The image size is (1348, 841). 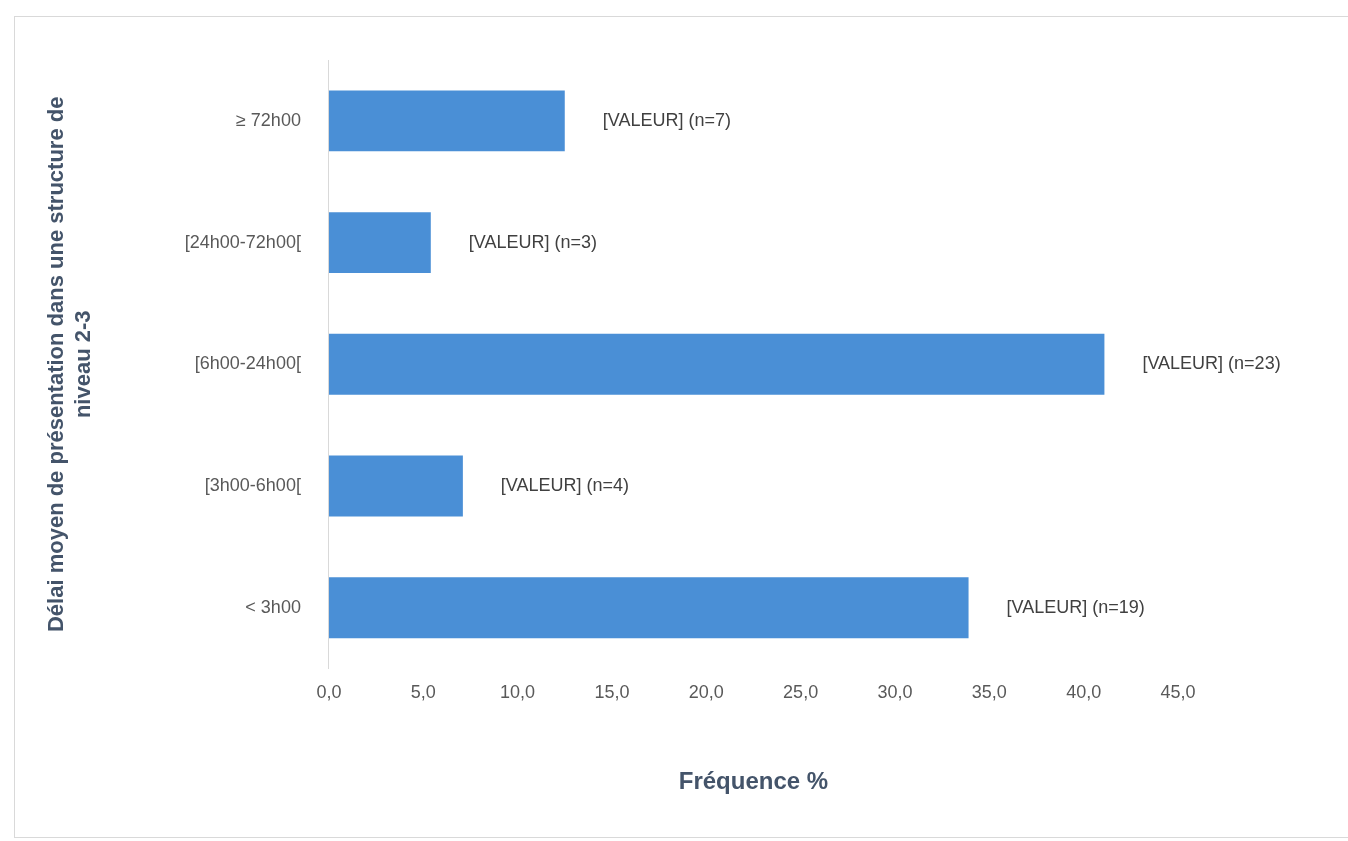 I want to click on y-tick-label: ≥ 72h00, so click(x=268, y=119).